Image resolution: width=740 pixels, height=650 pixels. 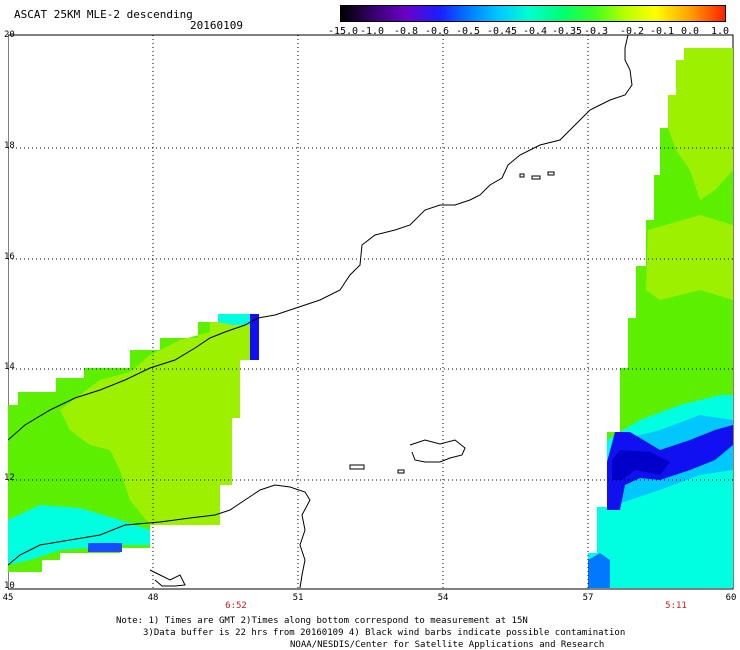 What do you see at coordinates (9, 586) in the screenshot?
I see `lat-label: 10` at bounding box center [9, 586].